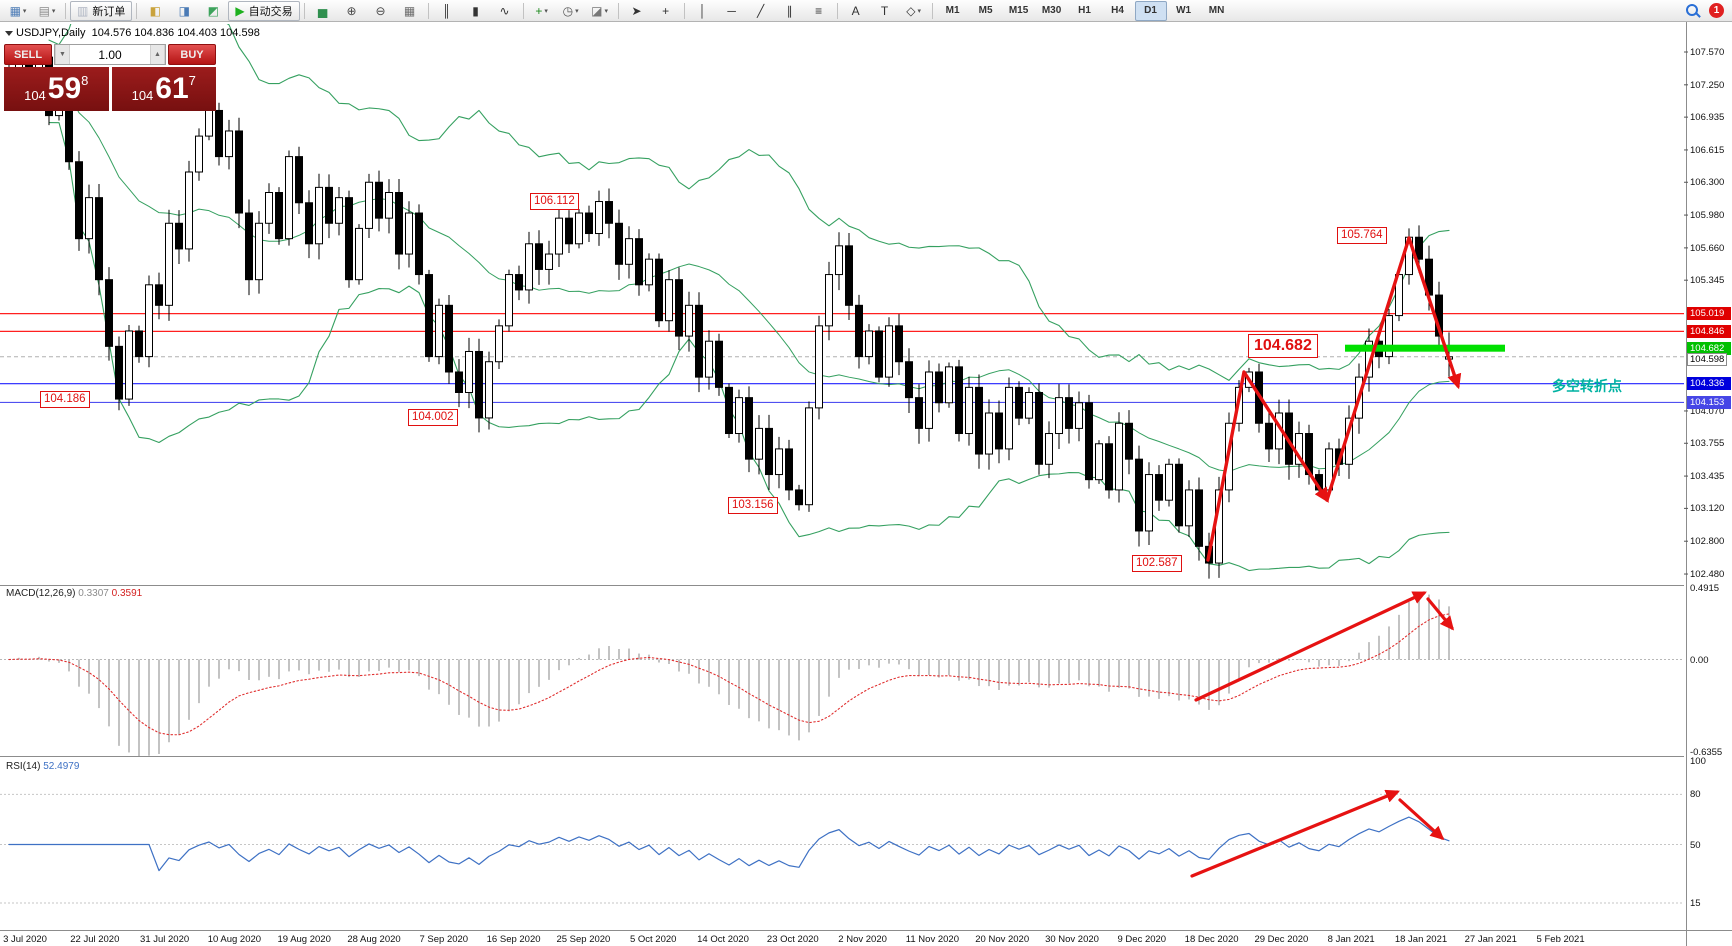  Describe the element at coordinates (1117, 10) in the screenshot. I see `timeframe-h4-button: H4` at that location.